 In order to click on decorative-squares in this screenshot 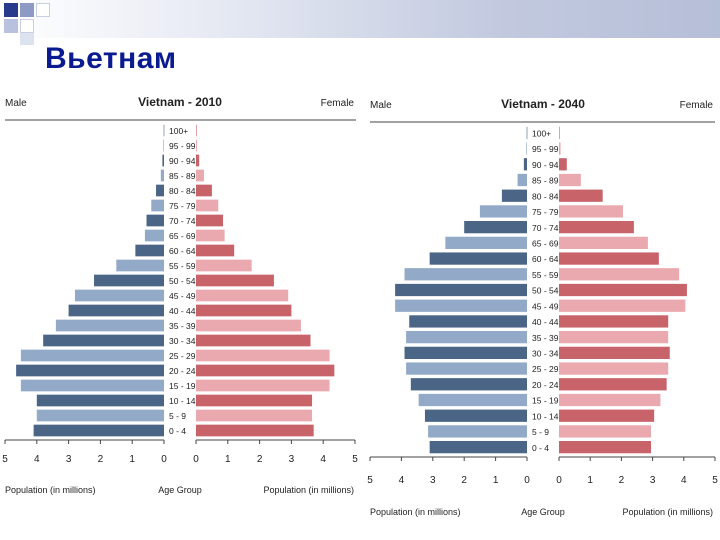, I will do `click(30, 23)`.